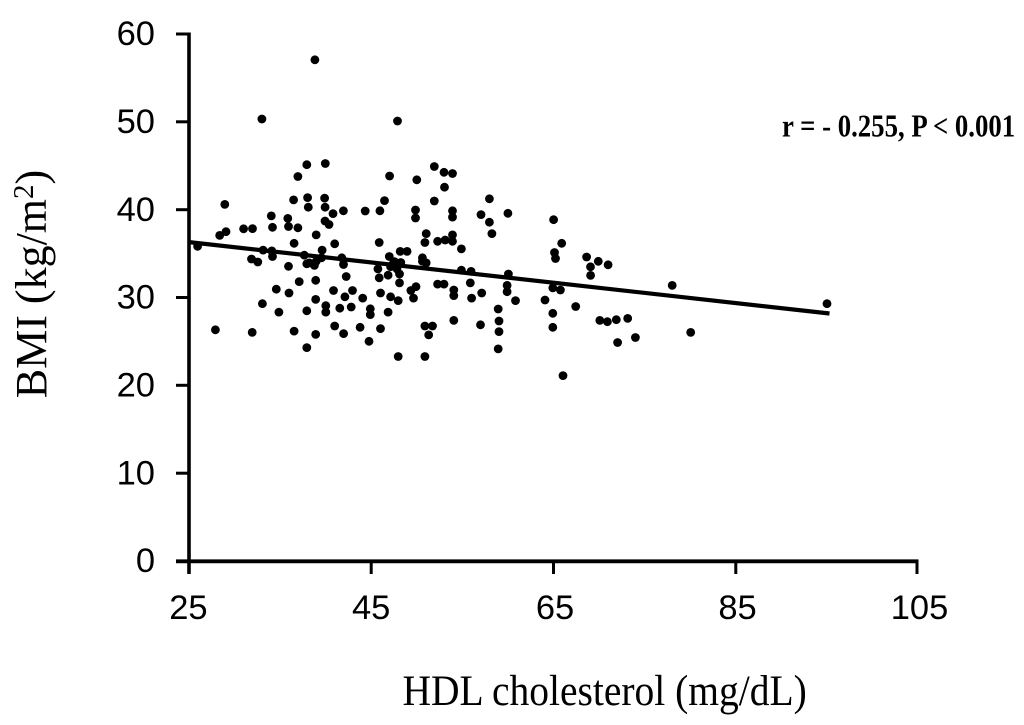  Describe the element at coordinates (31, 284) in the screenshot. I see `svg-text: BMI (kg/m2)` at that location.